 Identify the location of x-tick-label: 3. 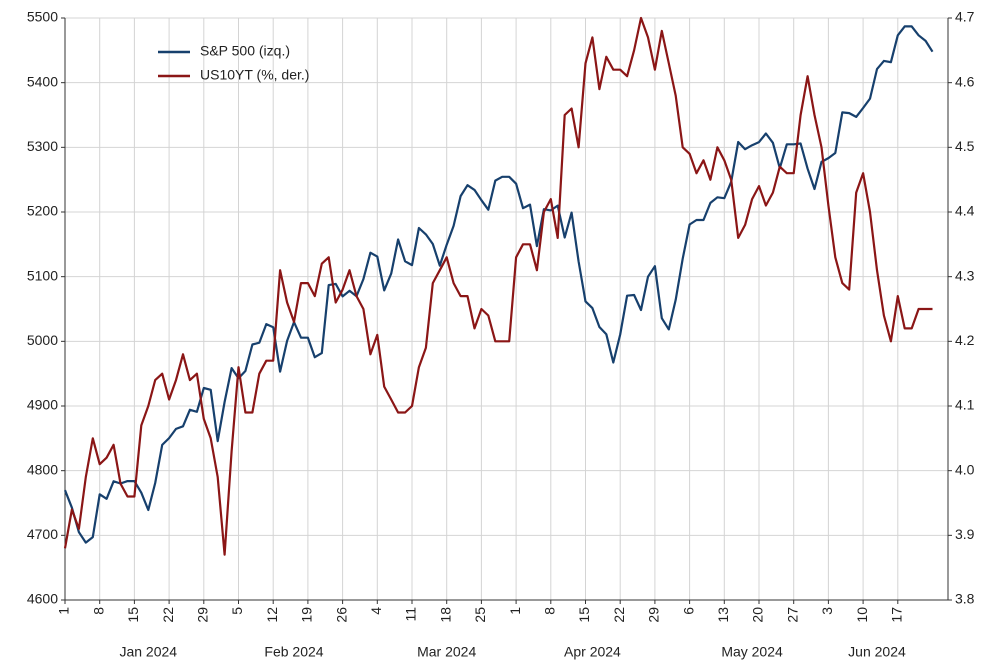
(827, 611).